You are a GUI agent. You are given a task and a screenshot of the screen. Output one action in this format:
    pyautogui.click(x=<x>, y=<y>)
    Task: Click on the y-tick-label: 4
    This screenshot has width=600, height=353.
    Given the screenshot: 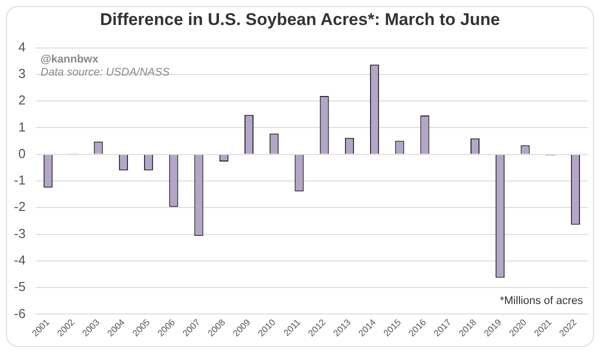 What is the action you would take?
    pyautogui.click(x=22, y=46)
    